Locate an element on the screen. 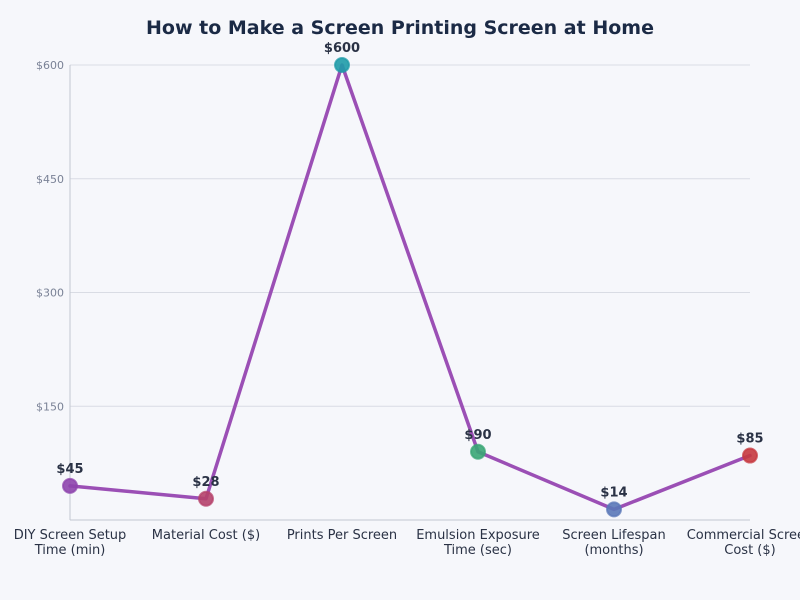 The width and height of the screenshot is (800, 600). y-tick-labels: $150 $300 $450 $600 is located at coordinates (50, 236).